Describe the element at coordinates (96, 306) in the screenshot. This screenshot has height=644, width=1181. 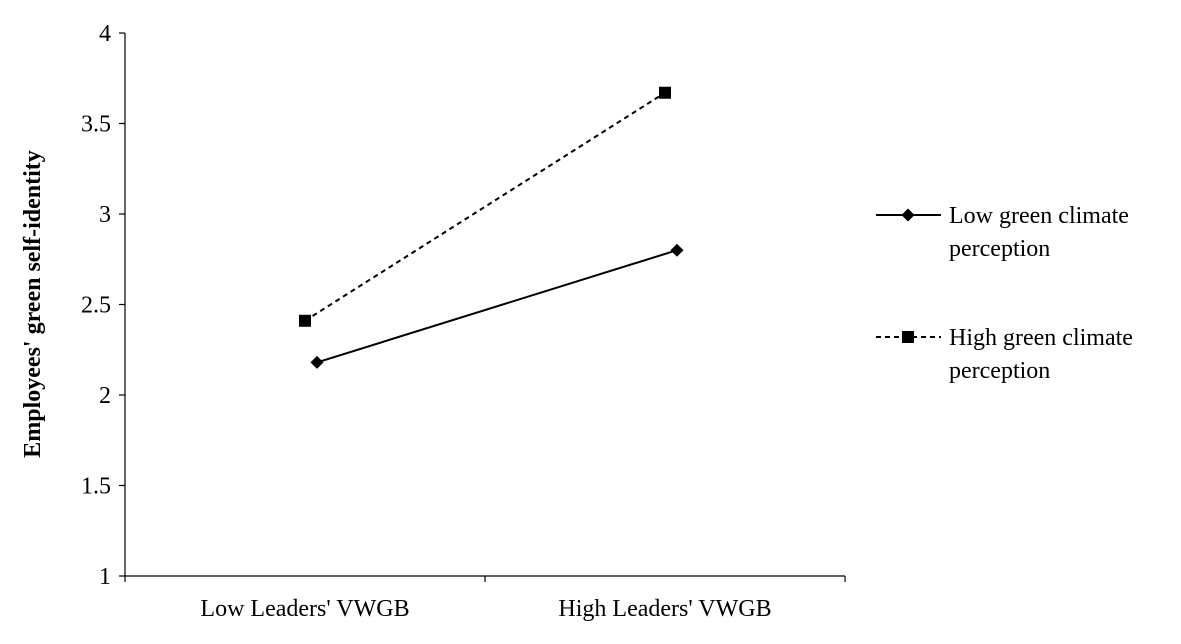
I see `y-tick-label: 2.5` at that location.